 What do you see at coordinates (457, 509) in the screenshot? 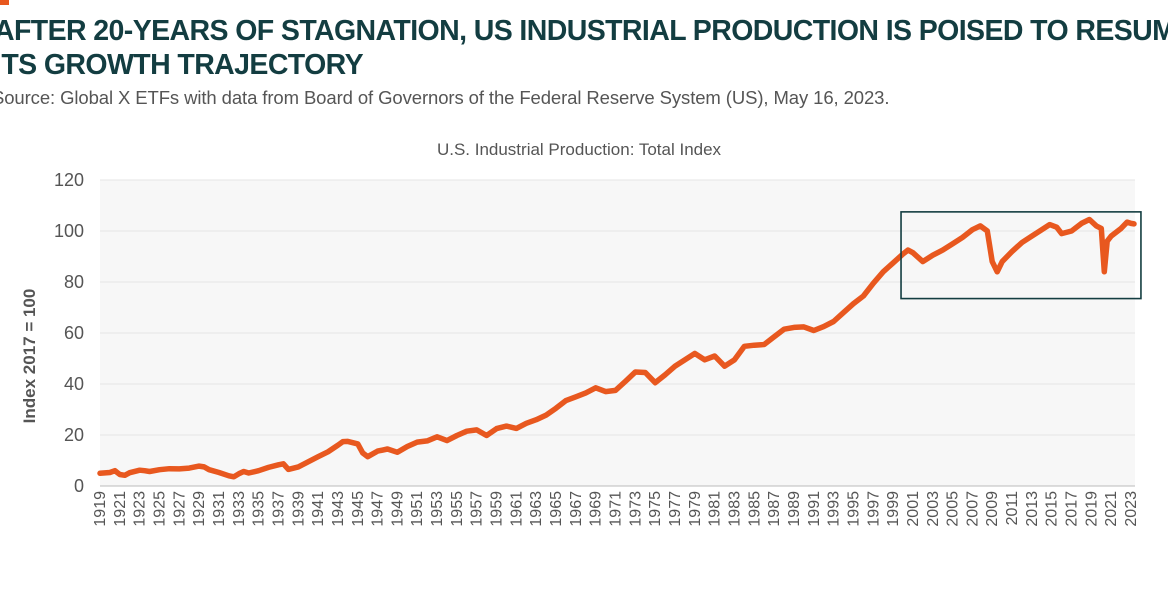
I see `x-tick-label: 1955` at bounding box center [457, 509].